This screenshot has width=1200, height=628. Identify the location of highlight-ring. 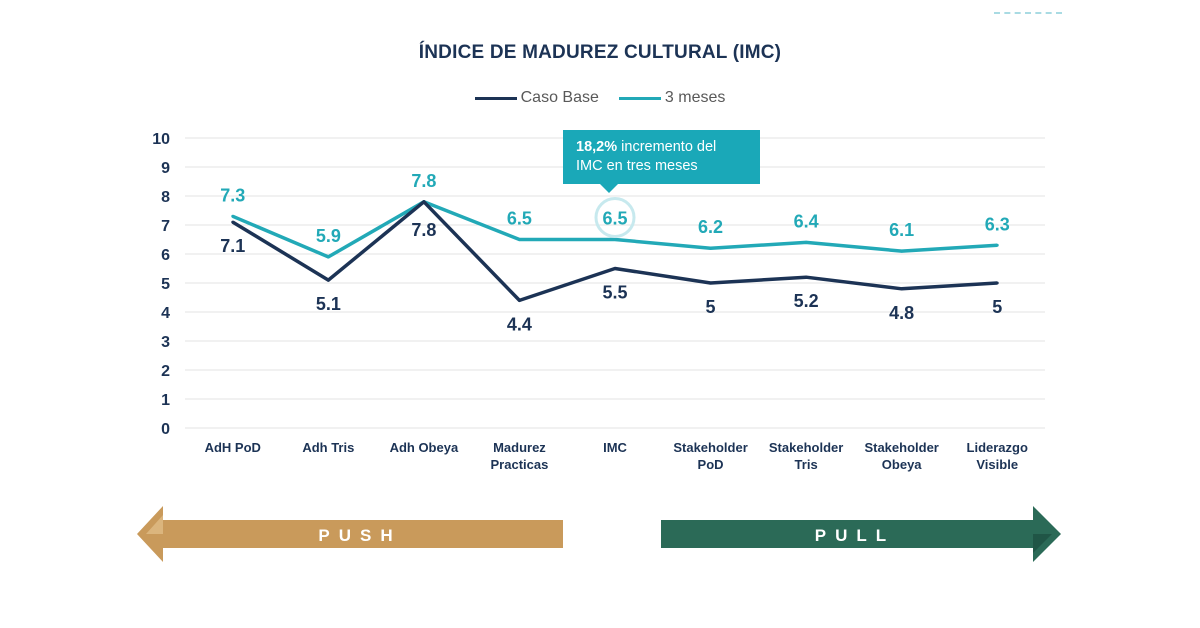
(615, 217).